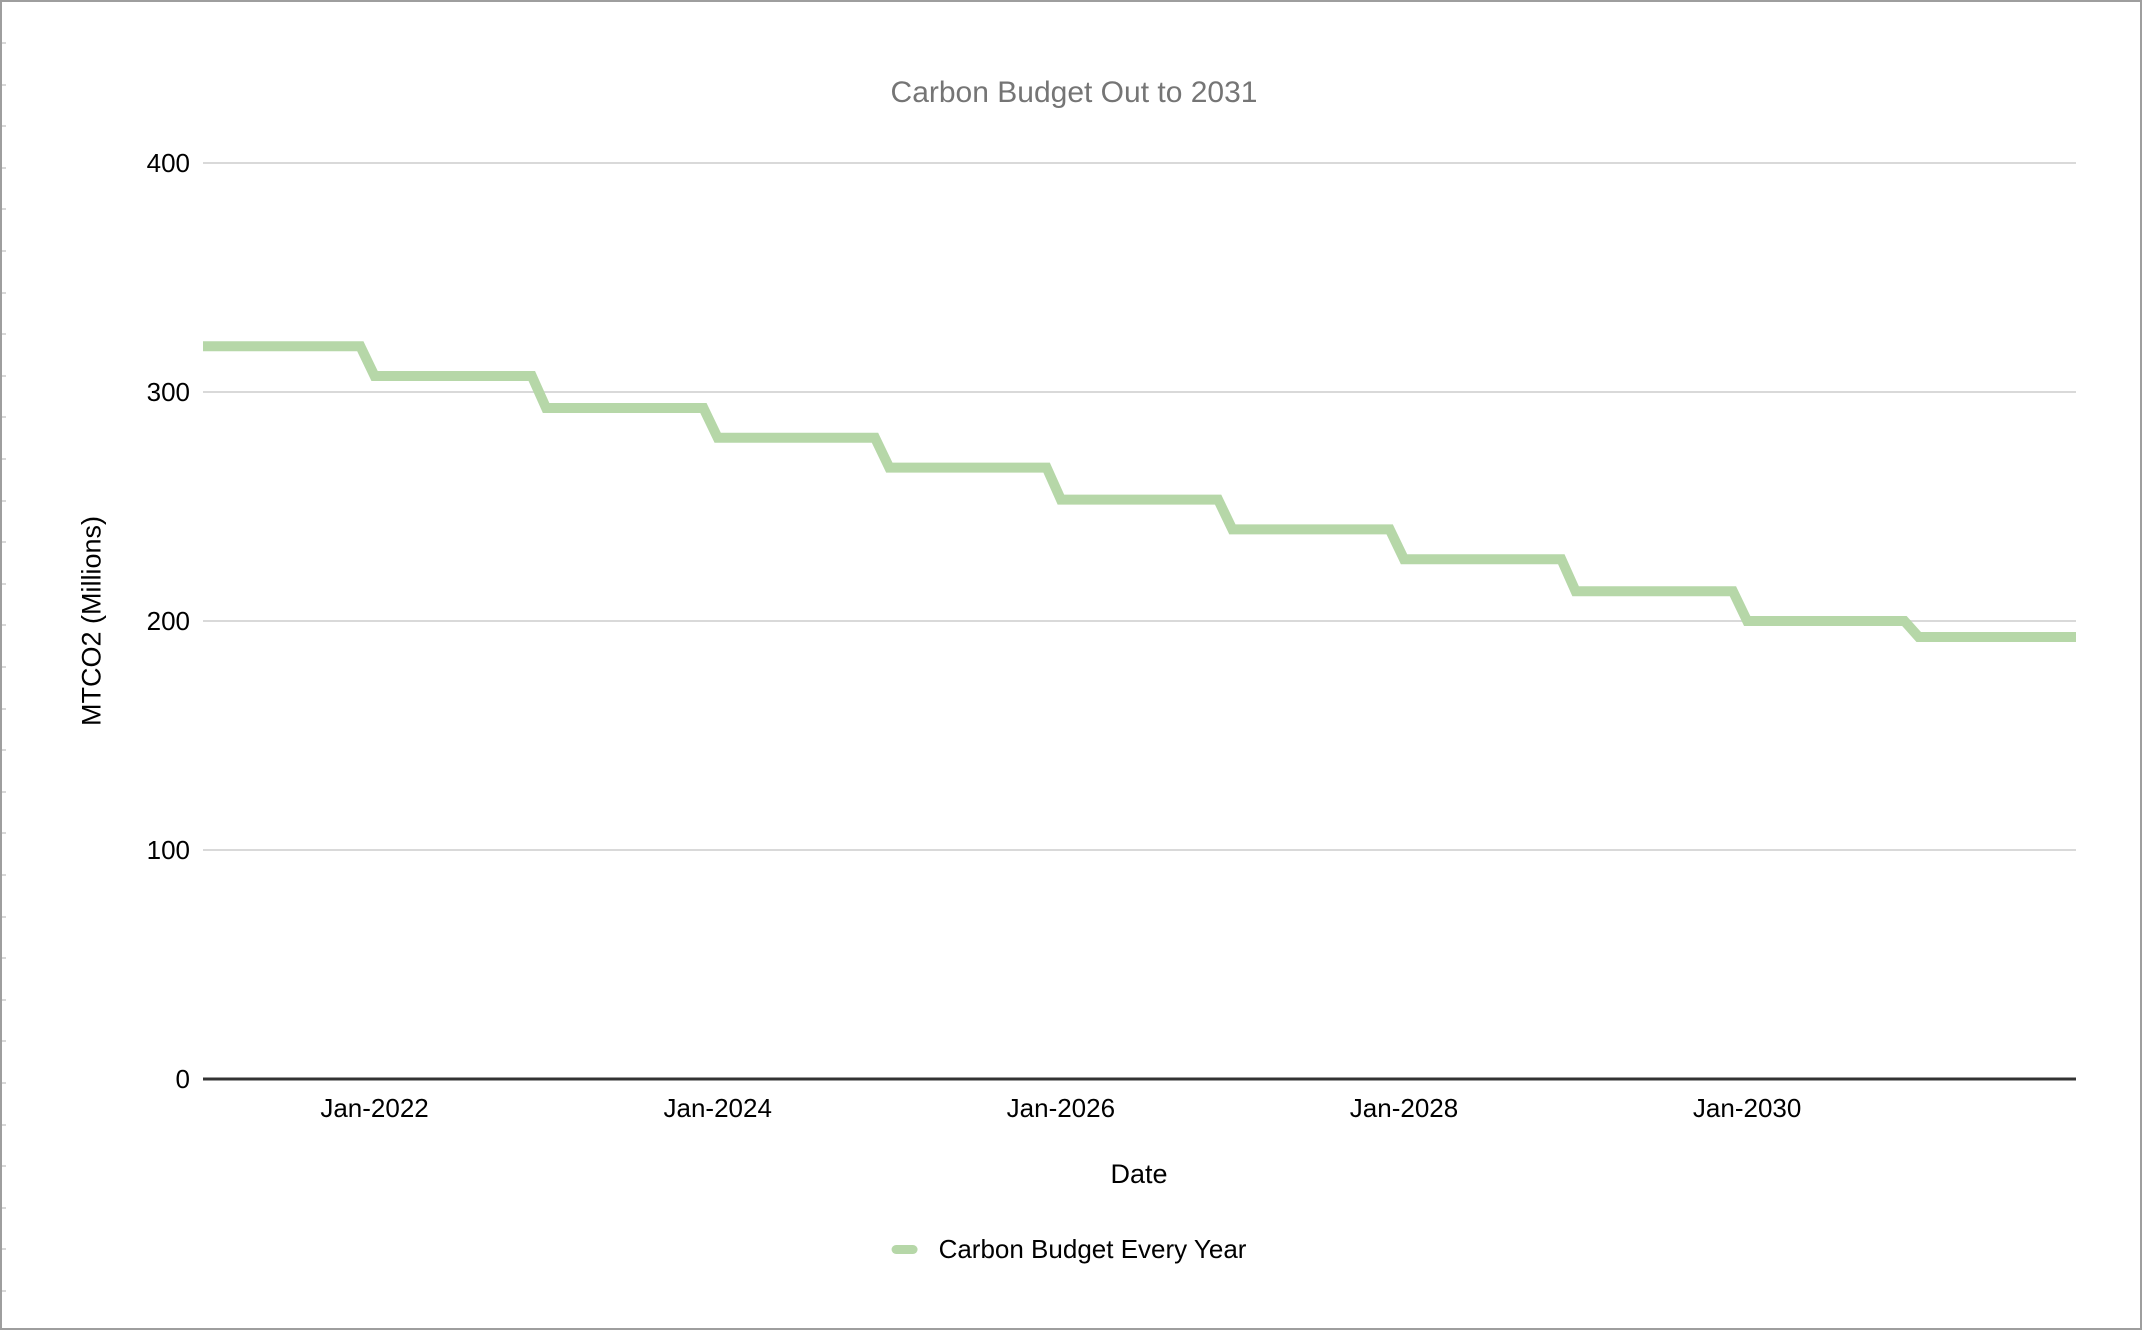 The height and width of the screenshot is (1330, 2142). I want to click on y-tick-label-100: 100, so click(168, 850).